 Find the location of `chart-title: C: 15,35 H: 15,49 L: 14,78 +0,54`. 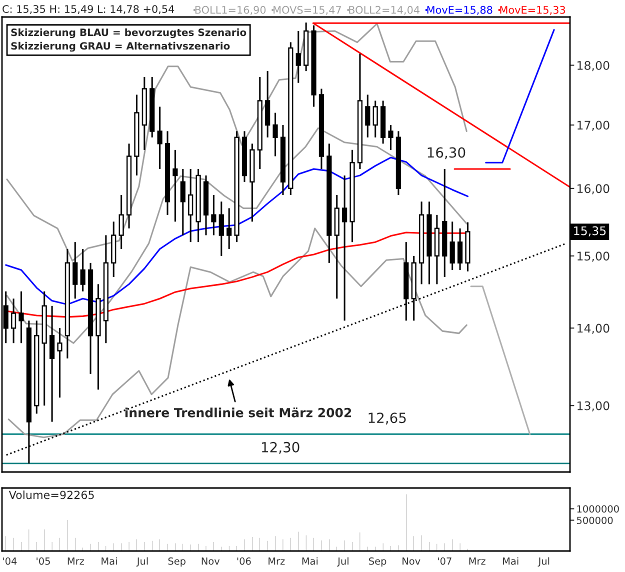

chart-title: C: 15,35 H: 15,49 L: 14,78 +0,54 is located at coordinates (88, 9).